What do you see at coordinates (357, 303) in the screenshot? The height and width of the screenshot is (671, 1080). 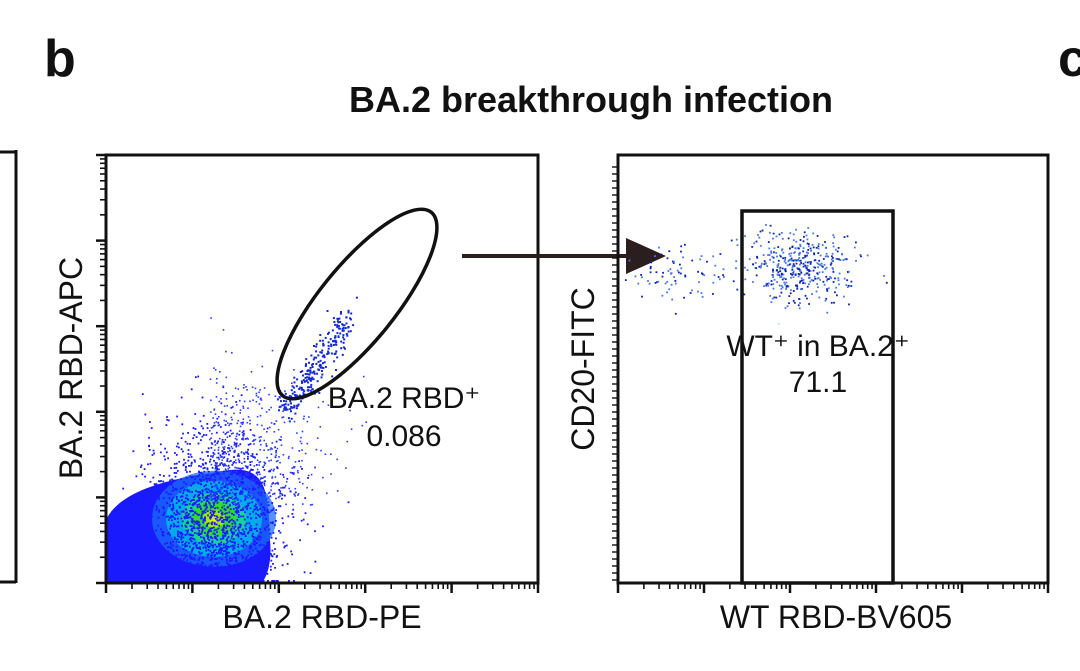 I see `plot1-gate-ellipse` at bounding box center [357, 303].